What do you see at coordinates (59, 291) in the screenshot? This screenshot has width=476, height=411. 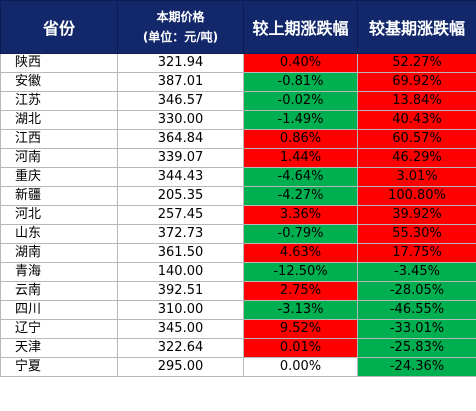 I see `province-cell: 云南` at bounding box center [59, 291].